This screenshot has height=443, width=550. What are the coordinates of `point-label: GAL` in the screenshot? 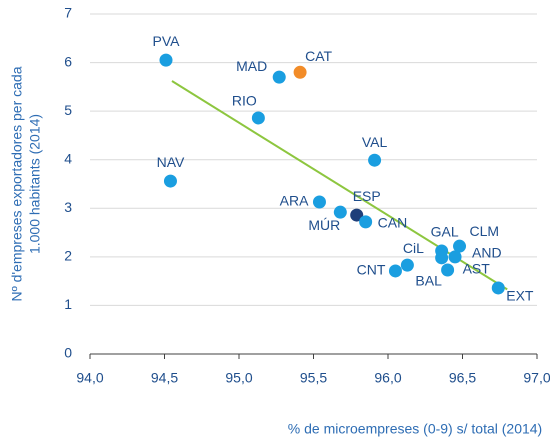 It's located at (445, 232).